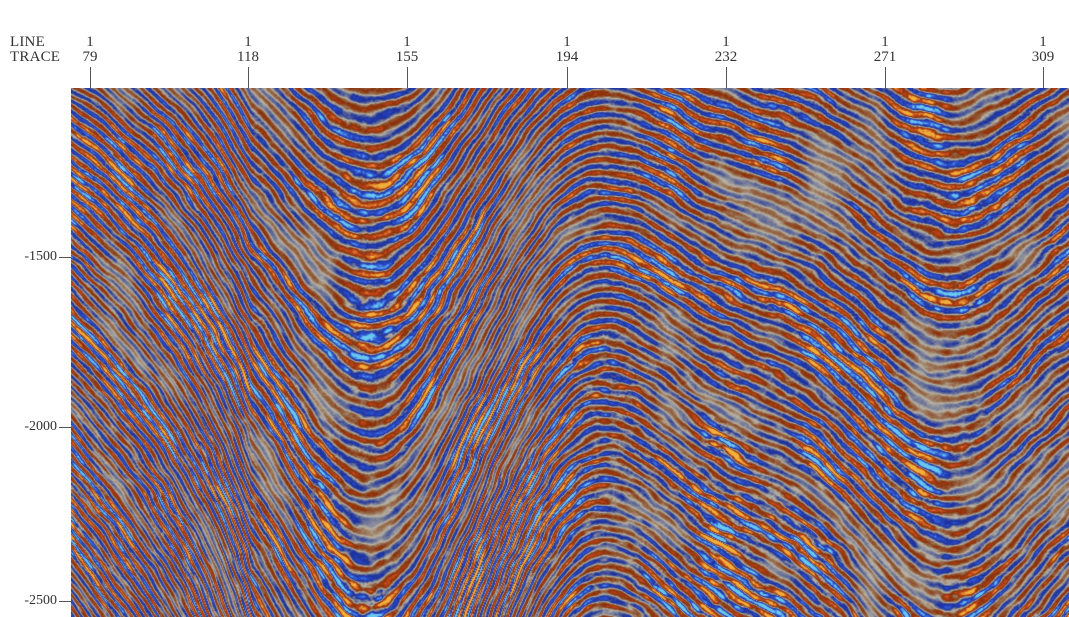  What do you see at coordinates (407, 57) in the screenshot?
I see `tick-trace-number: 155` at bounding box center [407, 57].